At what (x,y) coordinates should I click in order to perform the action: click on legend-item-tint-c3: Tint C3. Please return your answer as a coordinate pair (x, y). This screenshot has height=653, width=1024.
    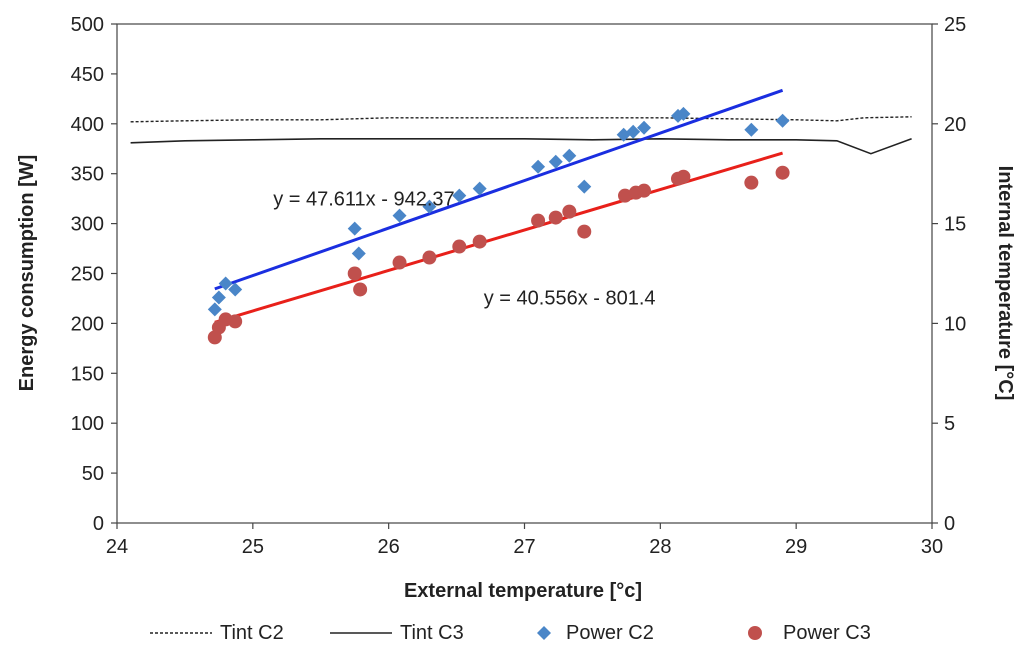
    Looking at the image, I should click on (397, 633).